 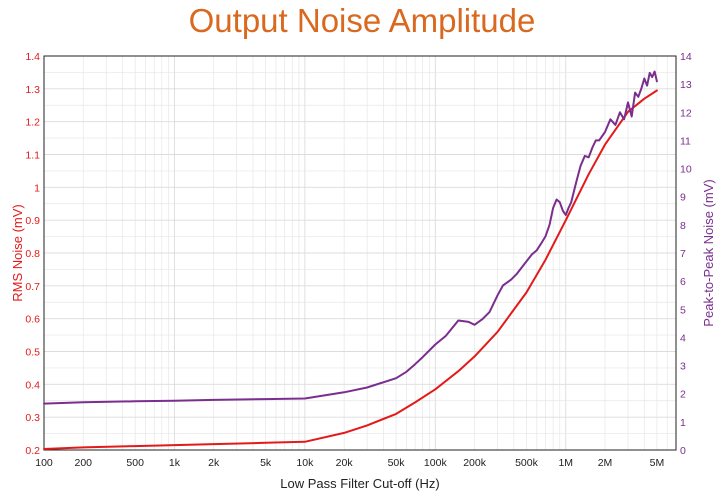 I want to click on left-tick-label: 0.5, so click(x=32, y=353).